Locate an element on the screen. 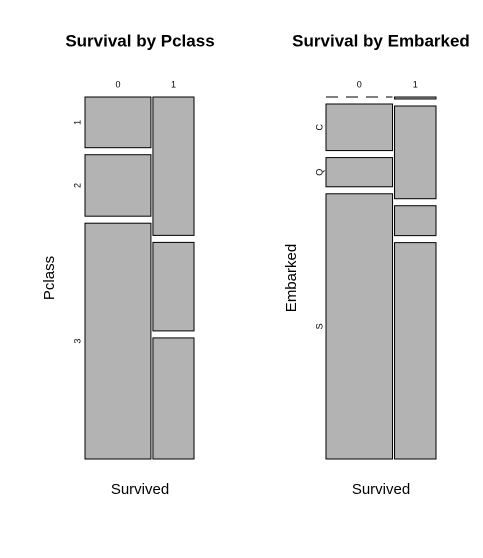  y-tick-label: 2 is located at coordinates (77, 185).